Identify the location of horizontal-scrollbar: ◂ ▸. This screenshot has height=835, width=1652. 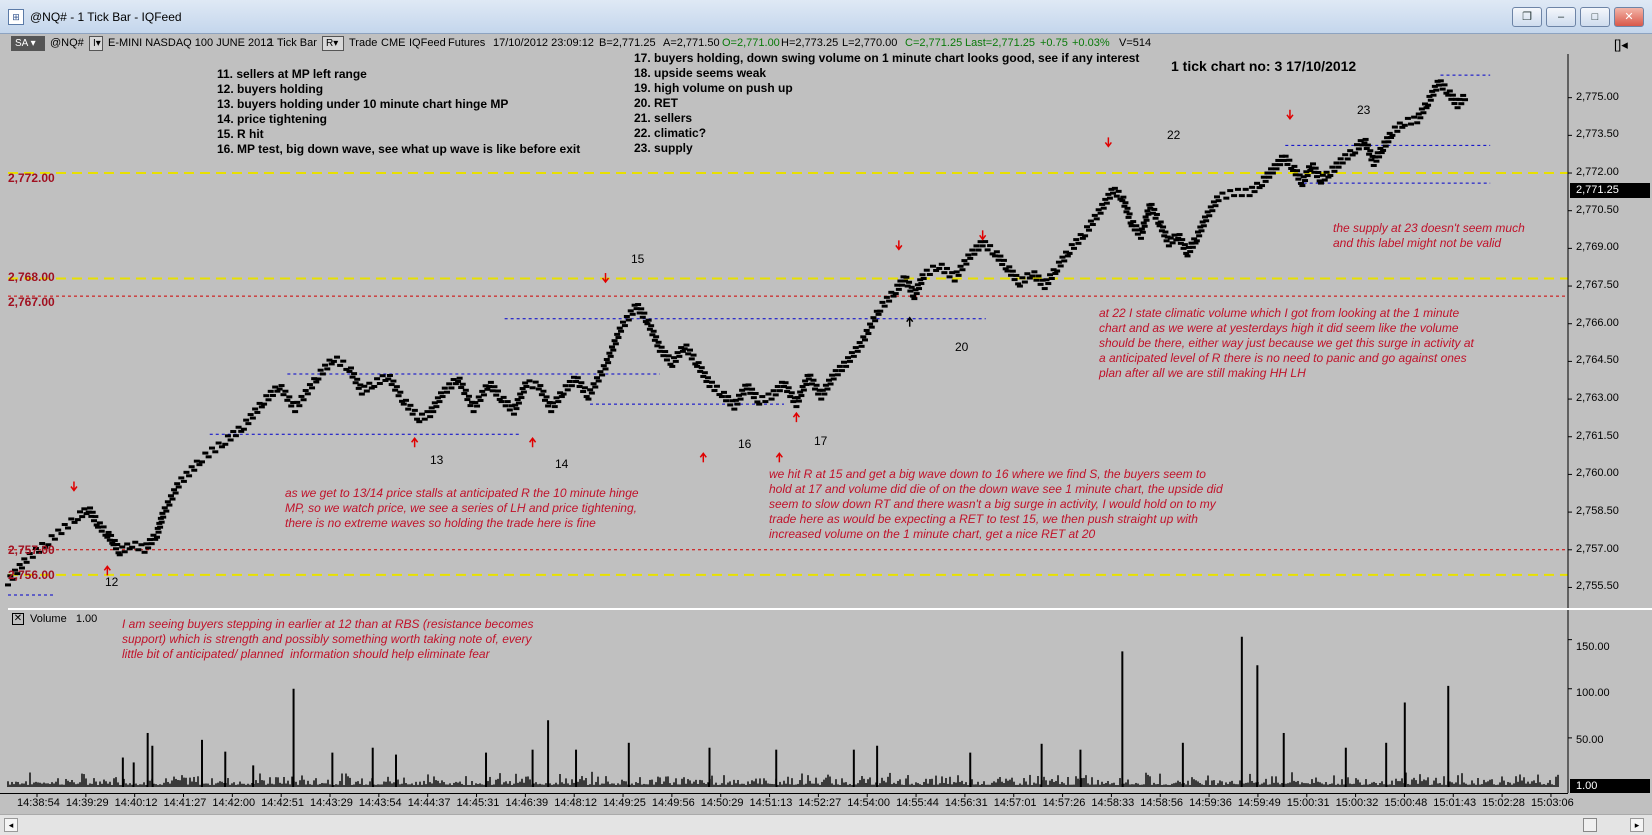
(826, 824).